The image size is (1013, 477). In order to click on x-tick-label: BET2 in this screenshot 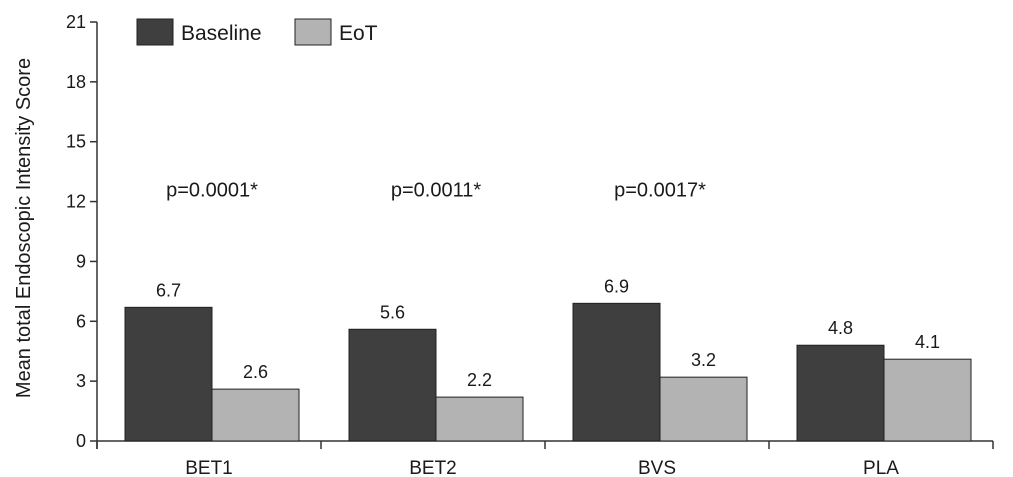, I will do `click(433, 467)`.